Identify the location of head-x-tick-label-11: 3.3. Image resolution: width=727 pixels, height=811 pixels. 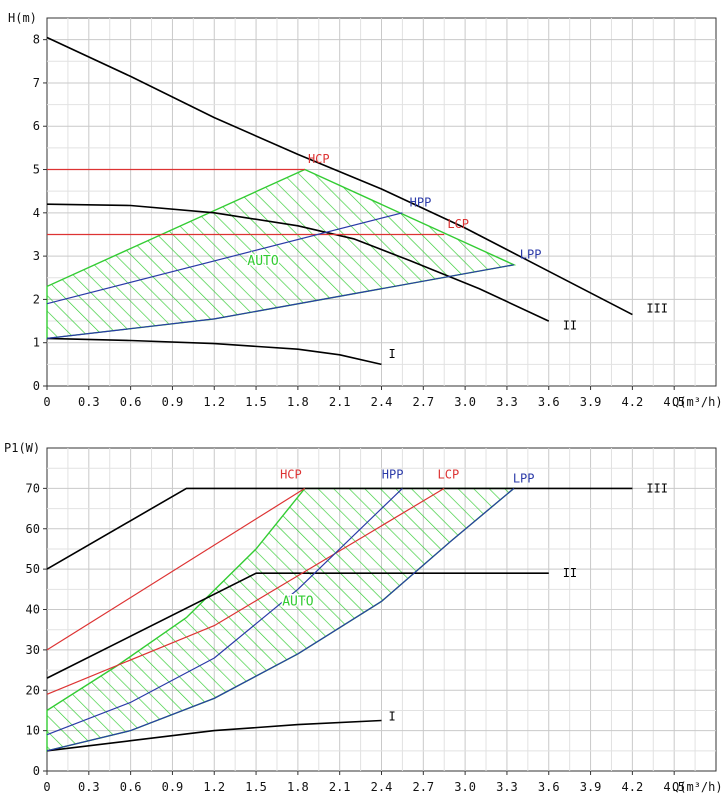
(507, 402).